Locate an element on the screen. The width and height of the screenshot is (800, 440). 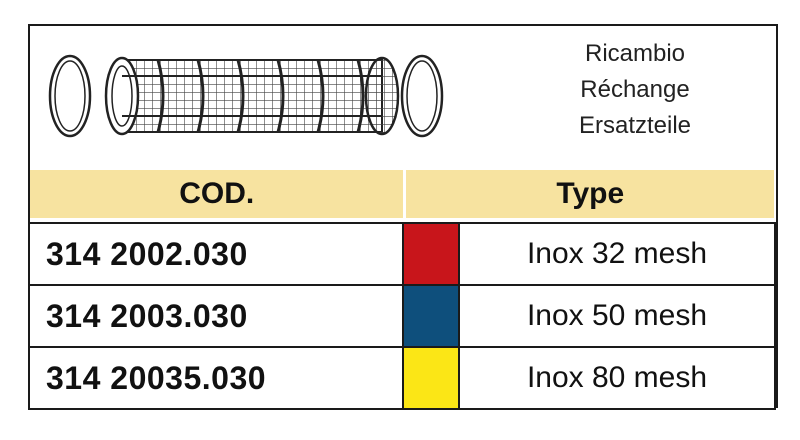
mesh-type: Inox 50 mesh is located at coordinates (618, 316).